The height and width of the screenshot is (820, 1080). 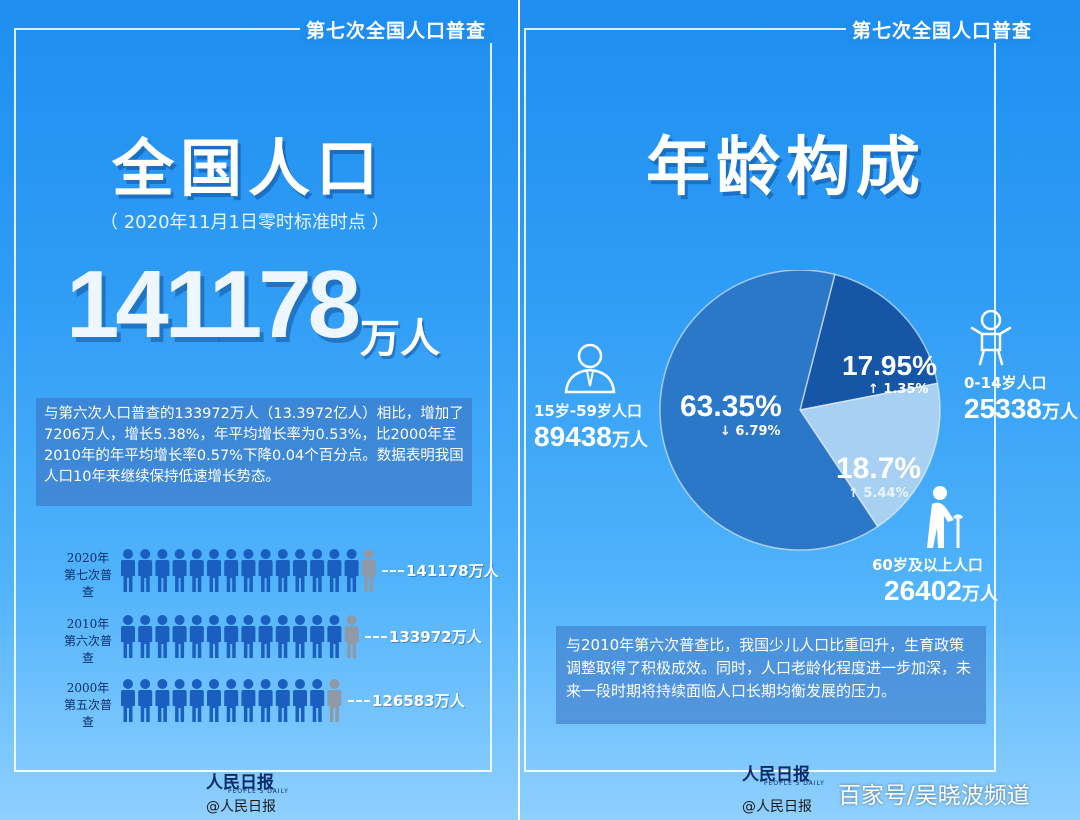 I want to click on watermark-text: 百家号/吴晓波频道, so click(x=934, y=796).